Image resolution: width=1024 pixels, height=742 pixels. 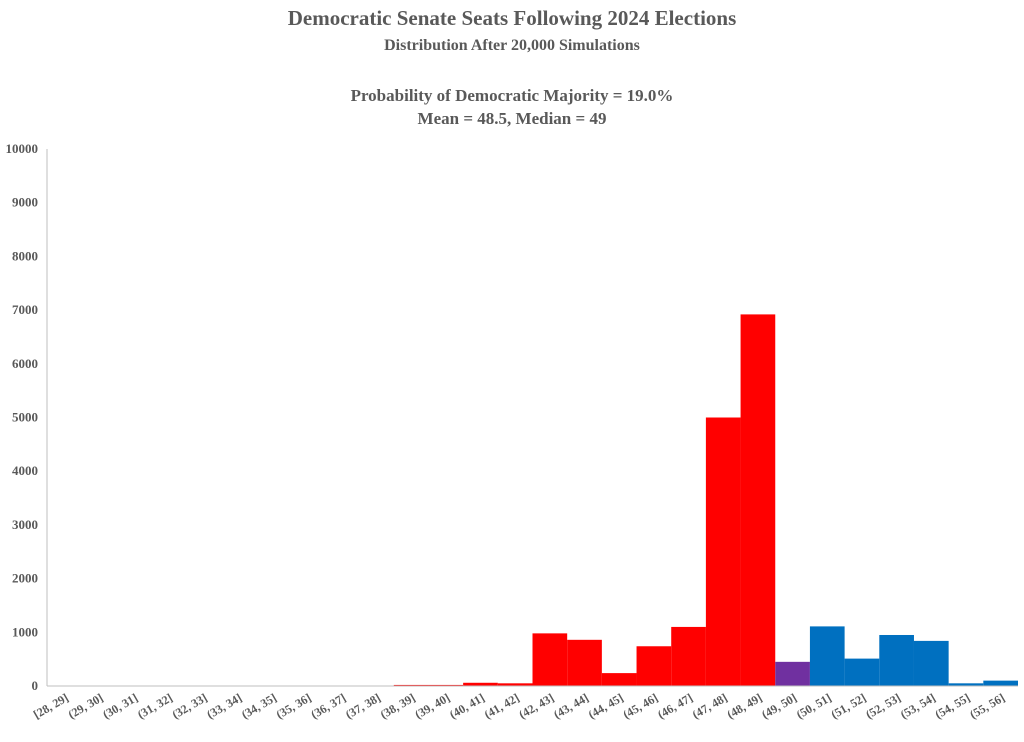 I want to click on x-tick-label: (55, 56], so click(x=987, y=705).